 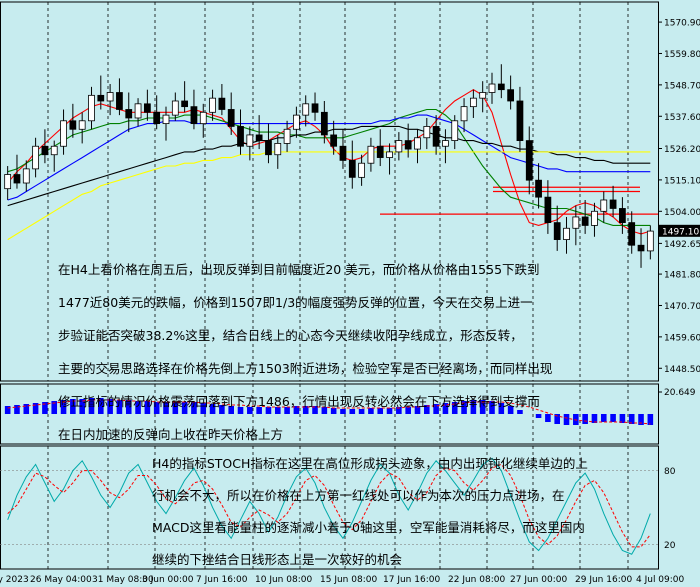 What do you see at coordinates (682, 307) in the screenshot?
I see `price-tick-label: 1470.70` at bounding box center [682, 307].